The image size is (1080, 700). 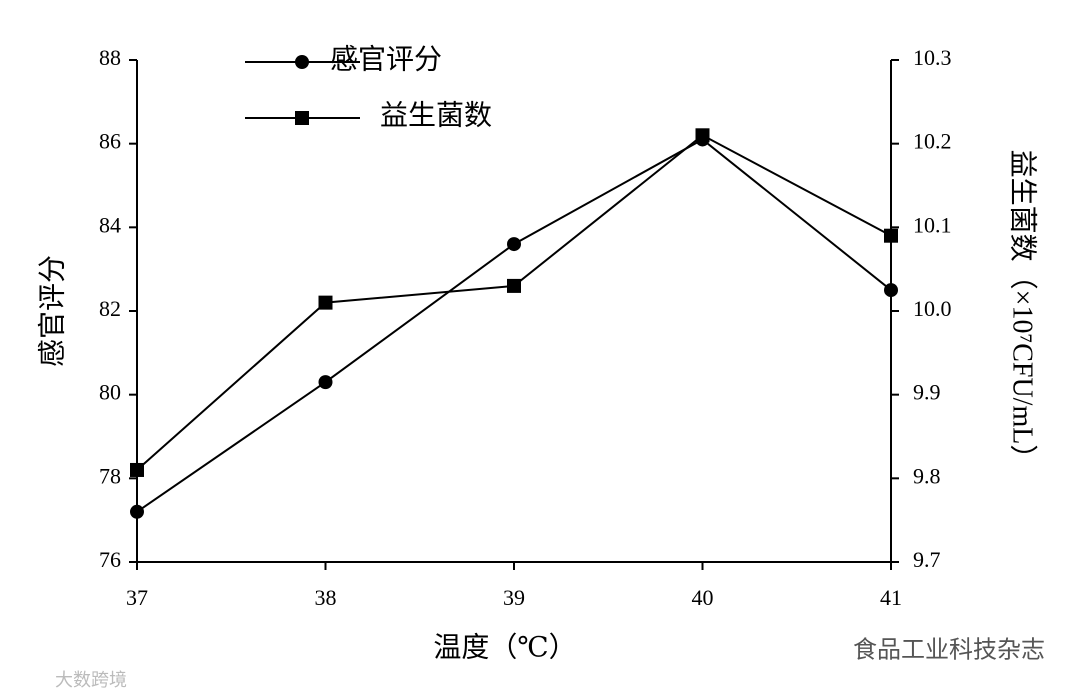 What do you see at coordinates (703, 597) in the screenshot?
I see `x-tick-label: 40` at bounding box center [703, 597].